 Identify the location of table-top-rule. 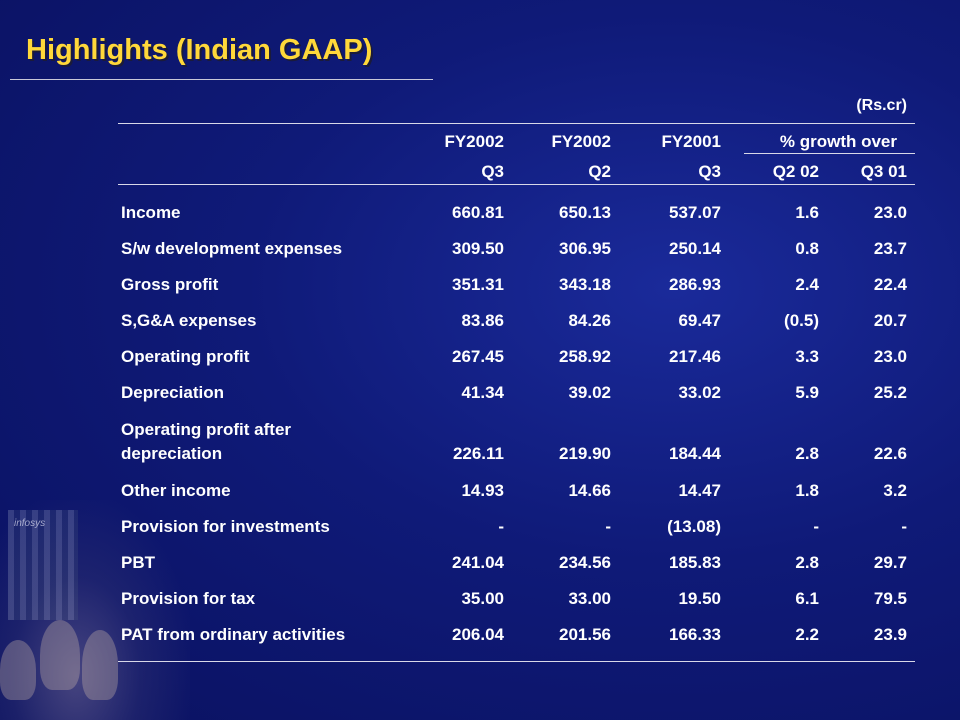
(516, 123).